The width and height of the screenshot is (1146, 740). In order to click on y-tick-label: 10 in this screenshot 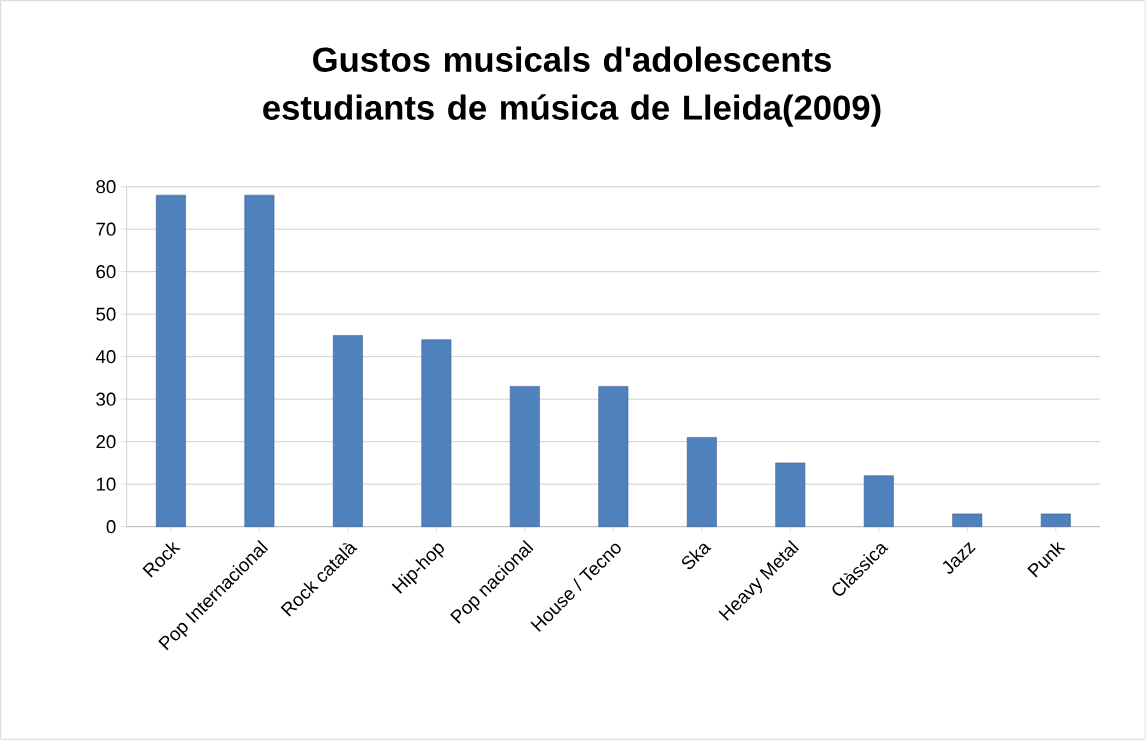, I will do `click(106, 484)`.